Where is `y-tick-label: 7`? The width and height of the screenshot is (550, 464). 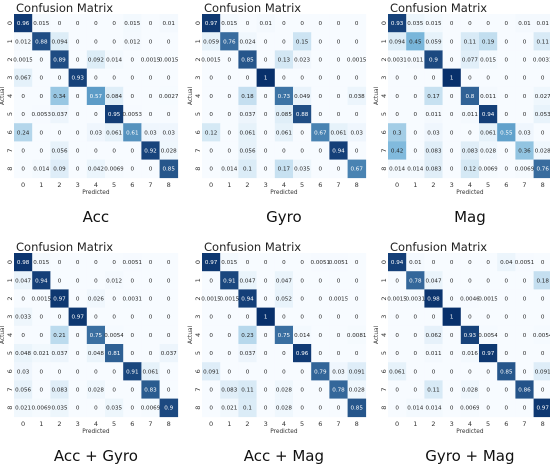
y-tick-label: 7 is located at coordinates (384, 389).